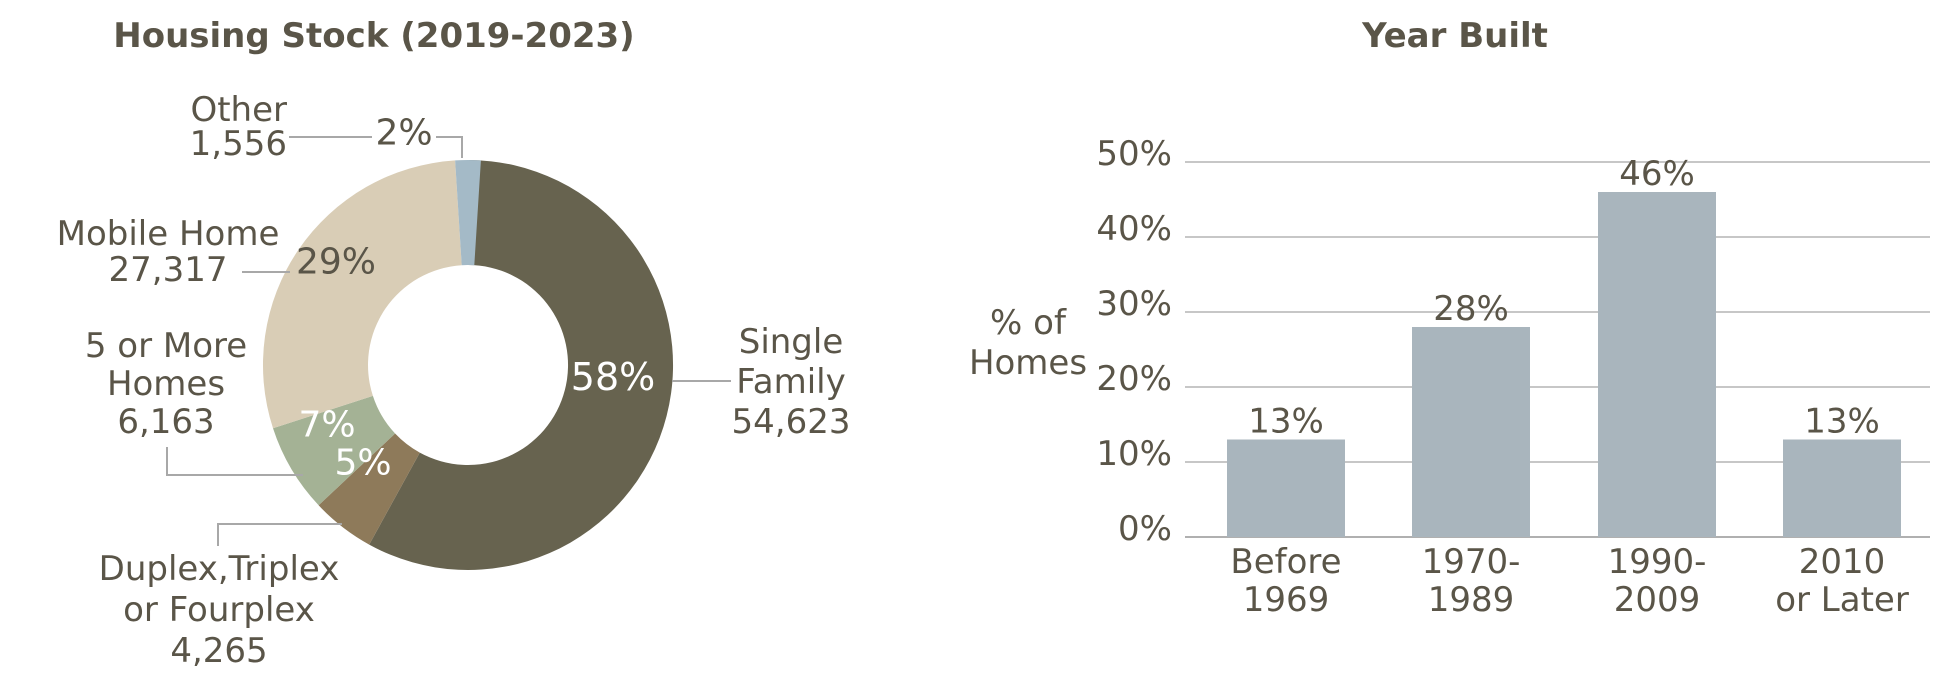 The height and width of the screenshot is (679, 1952). Describe the element at coordinates (336, 262) in the screenshot. I see `donut-pct-label-mobile-home: 29%` at that location.